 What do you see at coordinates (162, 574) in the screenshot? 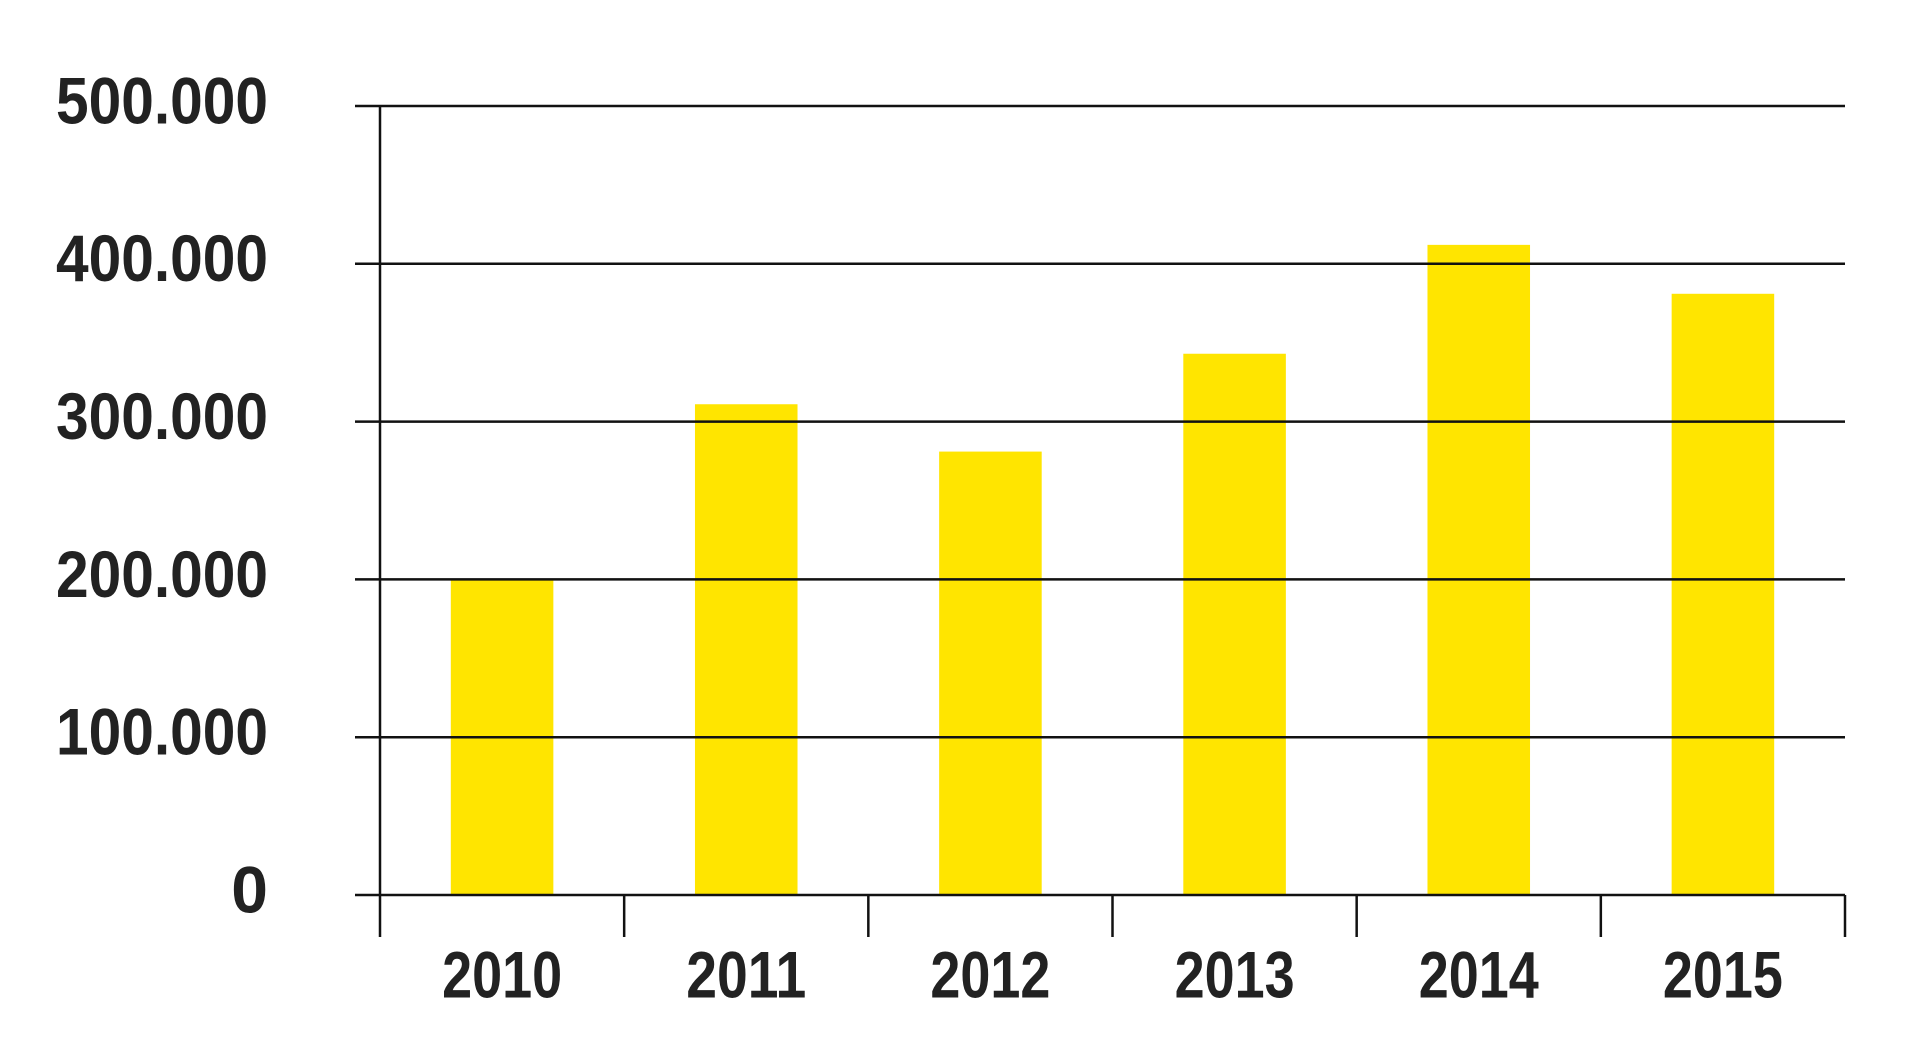
I see `y-tick-label: 200.000` at bounding box center [162, 574].